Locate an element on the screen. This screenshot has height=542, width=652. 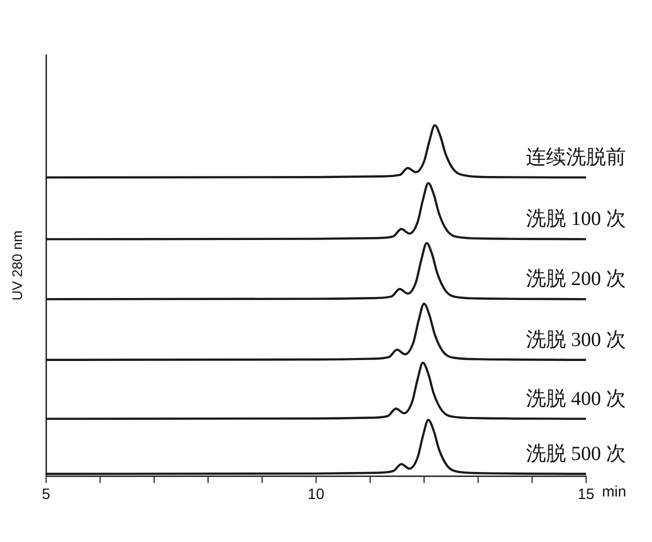
series-label: 连续洗脱前 is located at coordinates (576, 157).